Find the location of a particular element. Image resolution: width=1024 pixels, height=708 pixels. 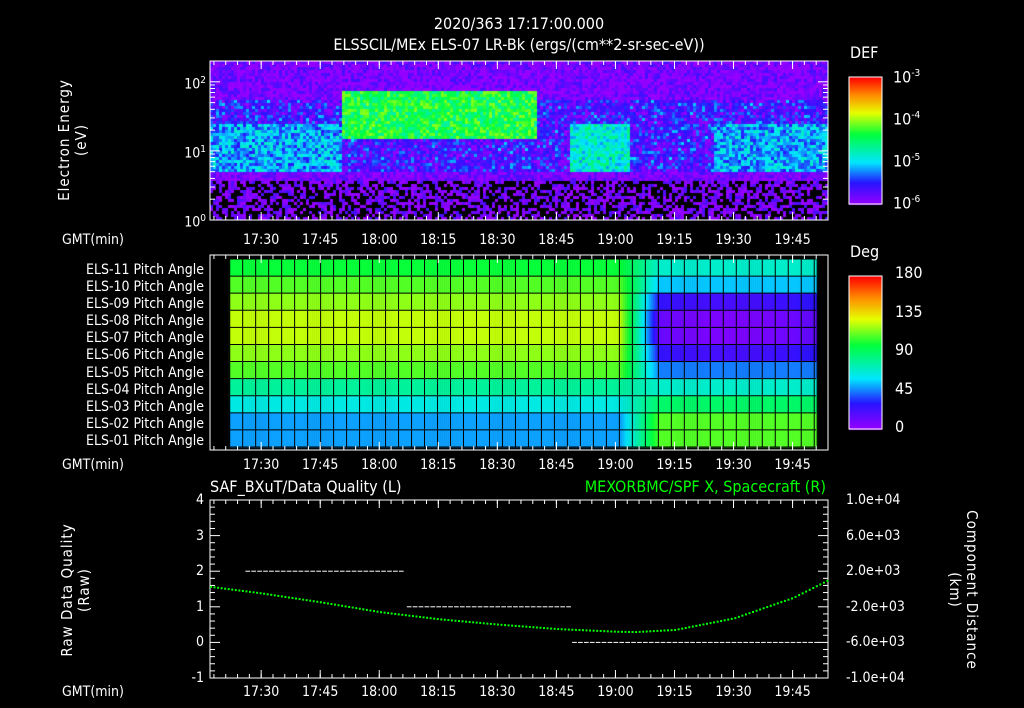

spectrogram-time-tick-label: 17:45 is located at coordinates (320, 240).